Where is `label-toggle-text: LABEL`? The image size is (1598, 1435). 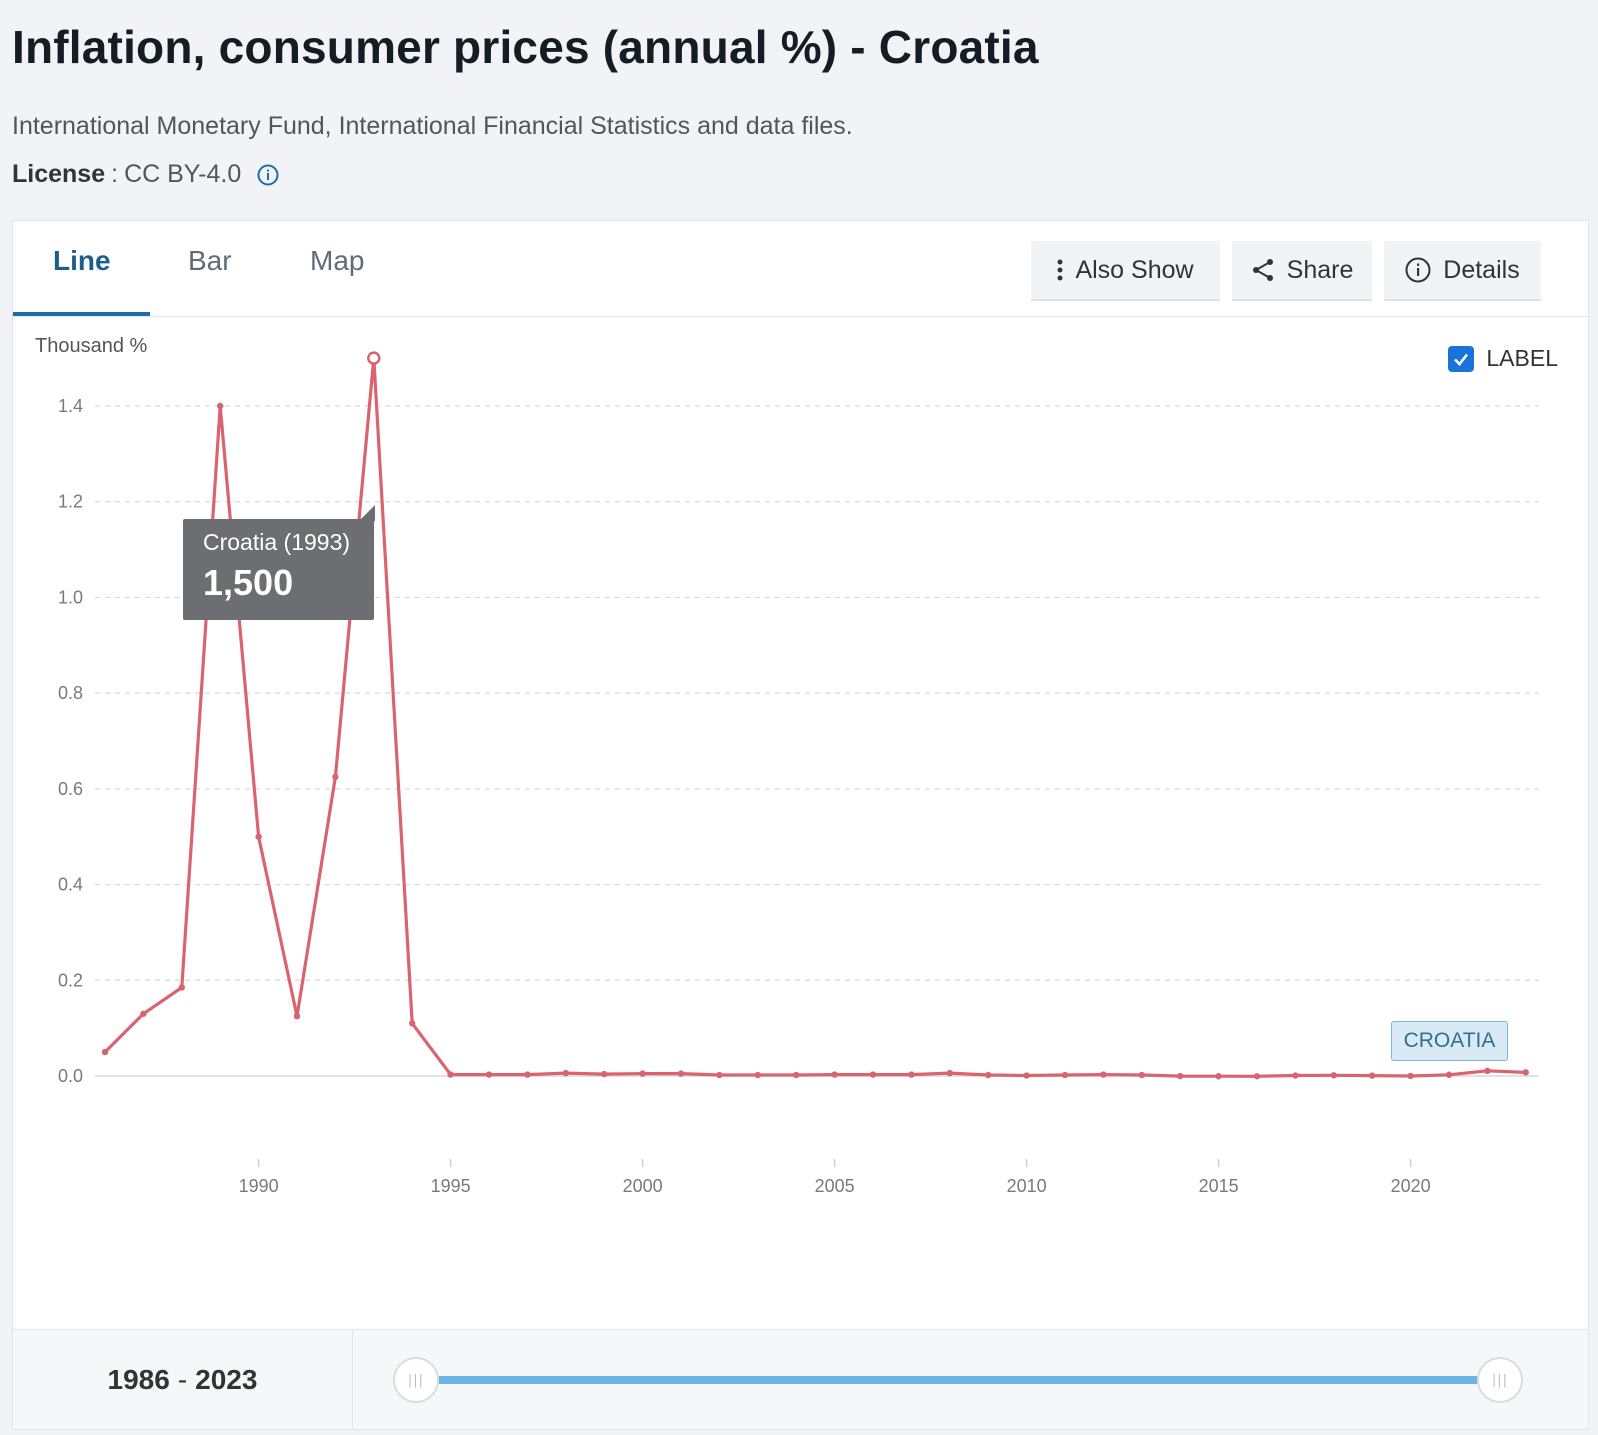 label-toggle-text: LABEL is located at coordinates (1522, 358).